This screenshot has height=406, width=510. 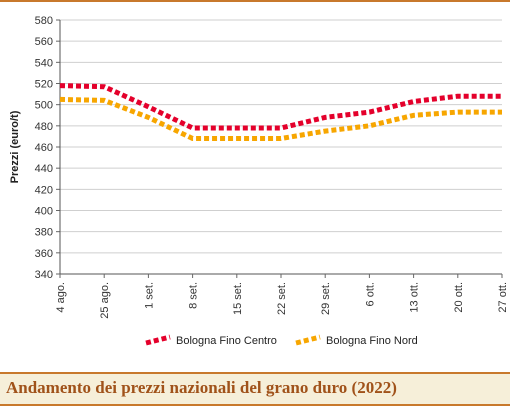 I want to click on x-tick-label-0: 4 ago., so click(x=61, y=297).